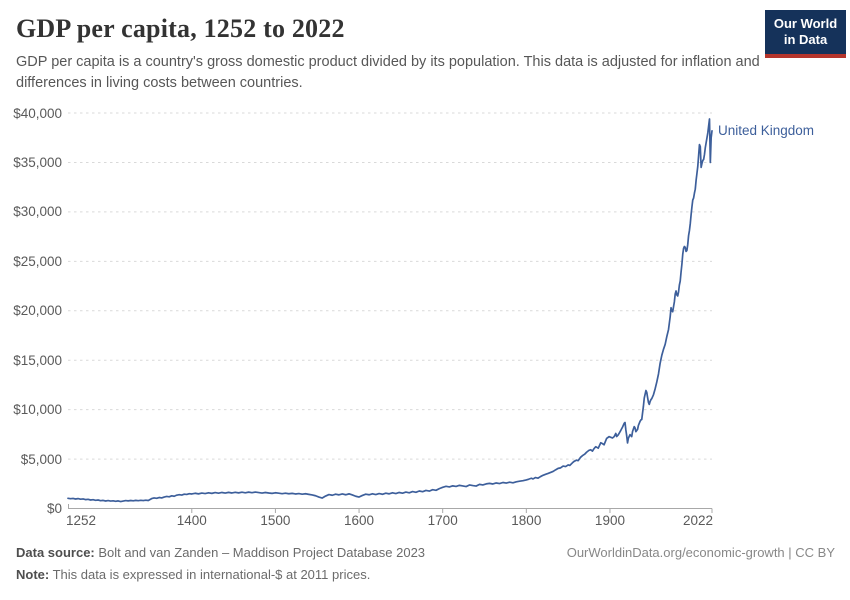 This screenshot has height=600, width=850. Describe the element at coordinates (54, 508) in the screenshot. I see `y-axis-tick-label: $0` at that location.